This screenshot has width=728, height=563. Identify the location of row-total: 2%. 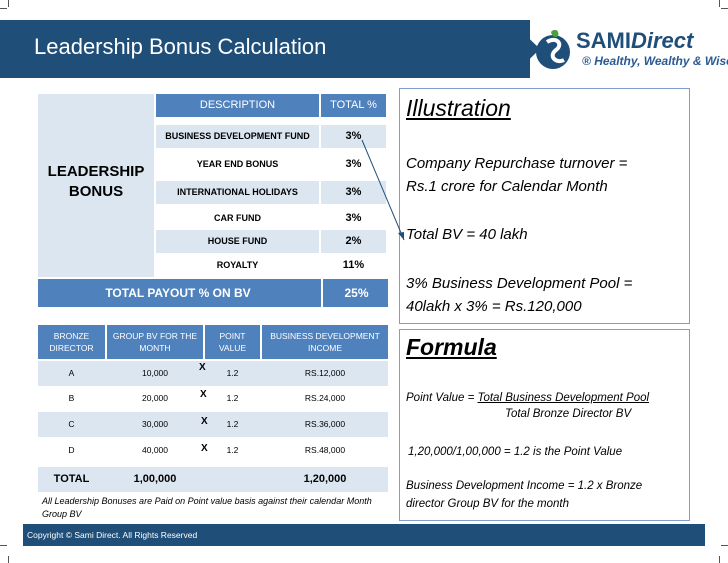
(353, 241).